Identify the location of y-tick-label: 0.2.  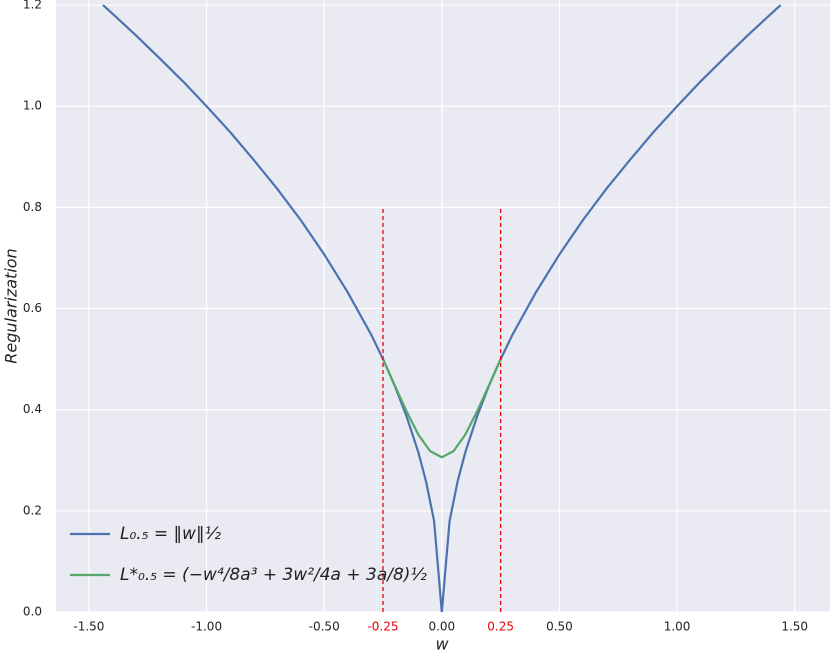
(32, 510).